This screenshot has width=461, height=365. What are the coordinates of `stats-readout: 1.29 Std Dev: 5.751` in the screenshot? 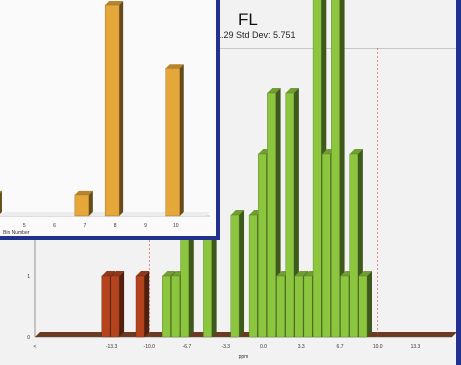 It's located at (256, 35).